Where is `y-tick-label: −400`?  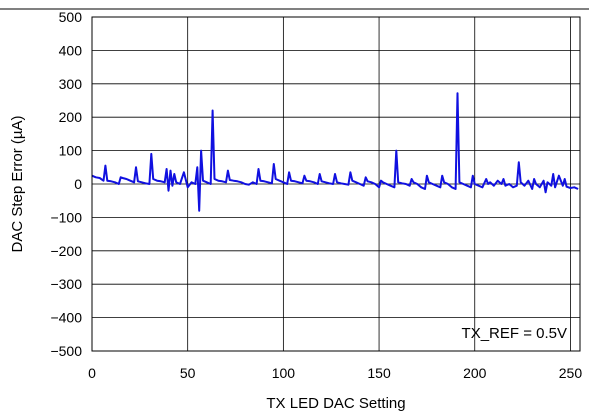
y-tick-label: −400 is located at coordinates (66, 318).